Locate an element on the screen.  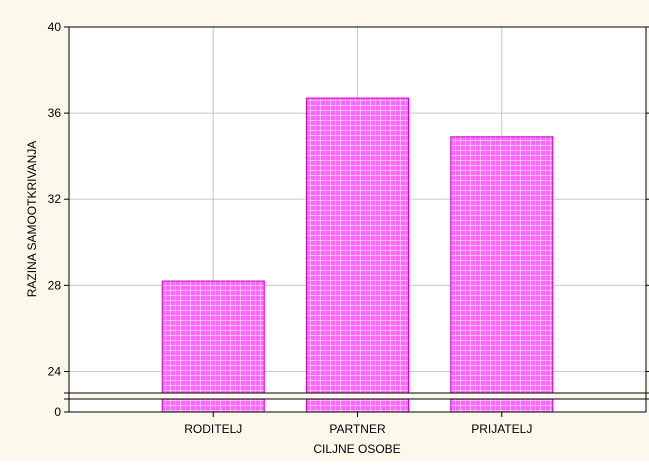
y-tick-label: 40 is located at coordinates (55, 27).